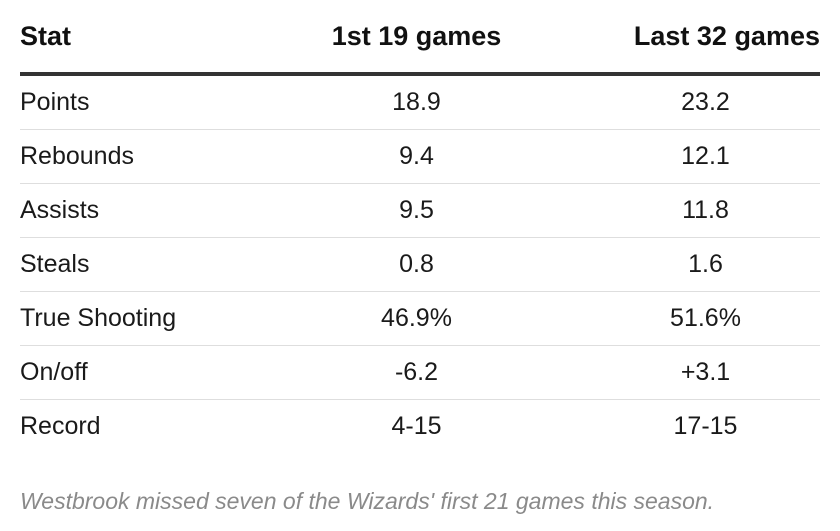 The height and width of the screenshot is (531, 840). What do you see at coordinates (416, 156) in the screenshot?
I see `first-19-value: 9.4` at bounding box center [416, 156].